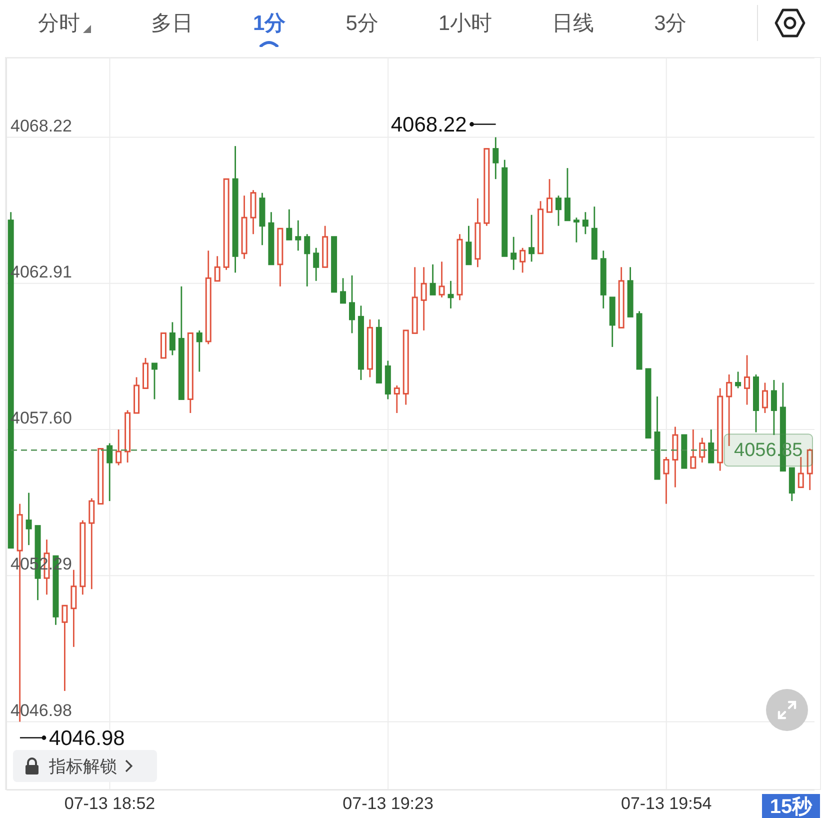 The image size is (828, 818). What do you see at coordinates (362, 24) in the screenshot?
I see `text: 5分` at bounding box center [362, 24].